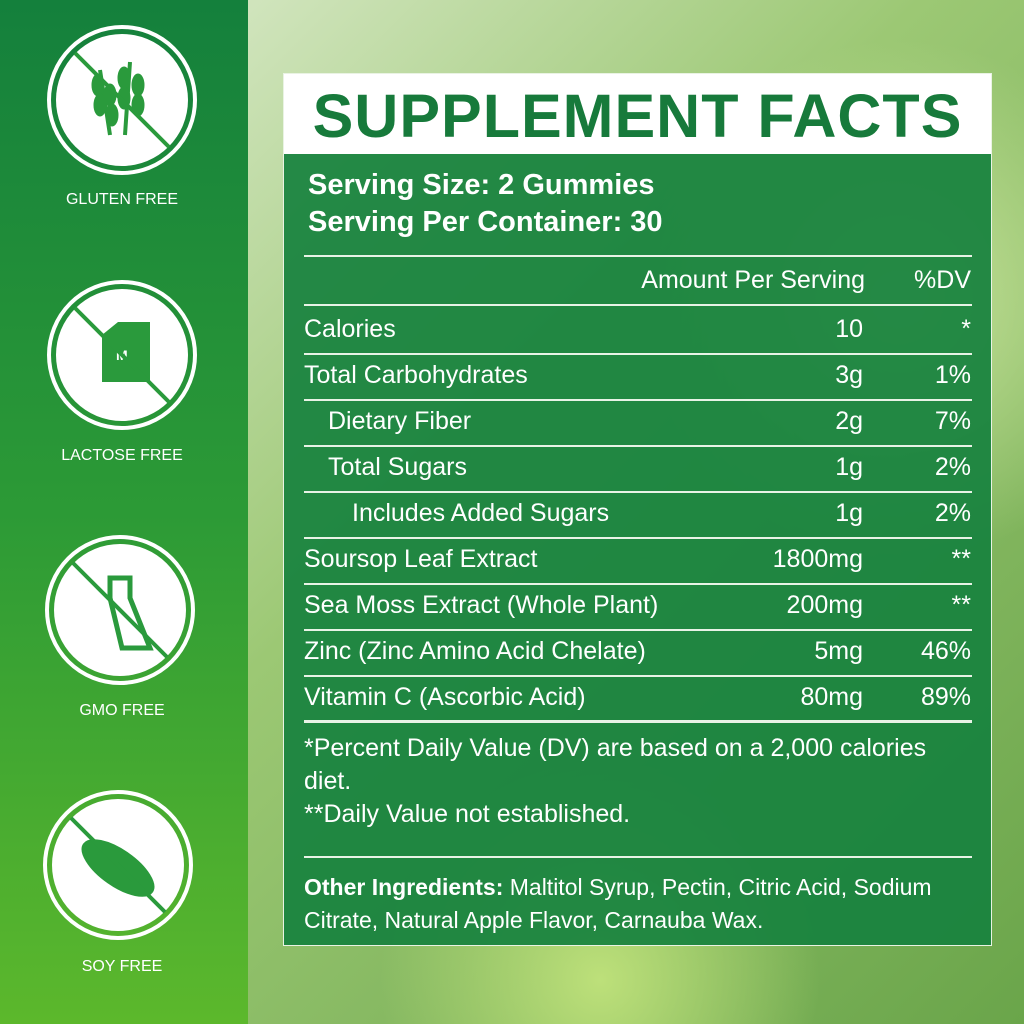 The height and width of the screenshot is (1024, 1024). Describe the element at coordinates (831, 697) in the screenshot. I see `nutrient-amount: 80mg` at that location.